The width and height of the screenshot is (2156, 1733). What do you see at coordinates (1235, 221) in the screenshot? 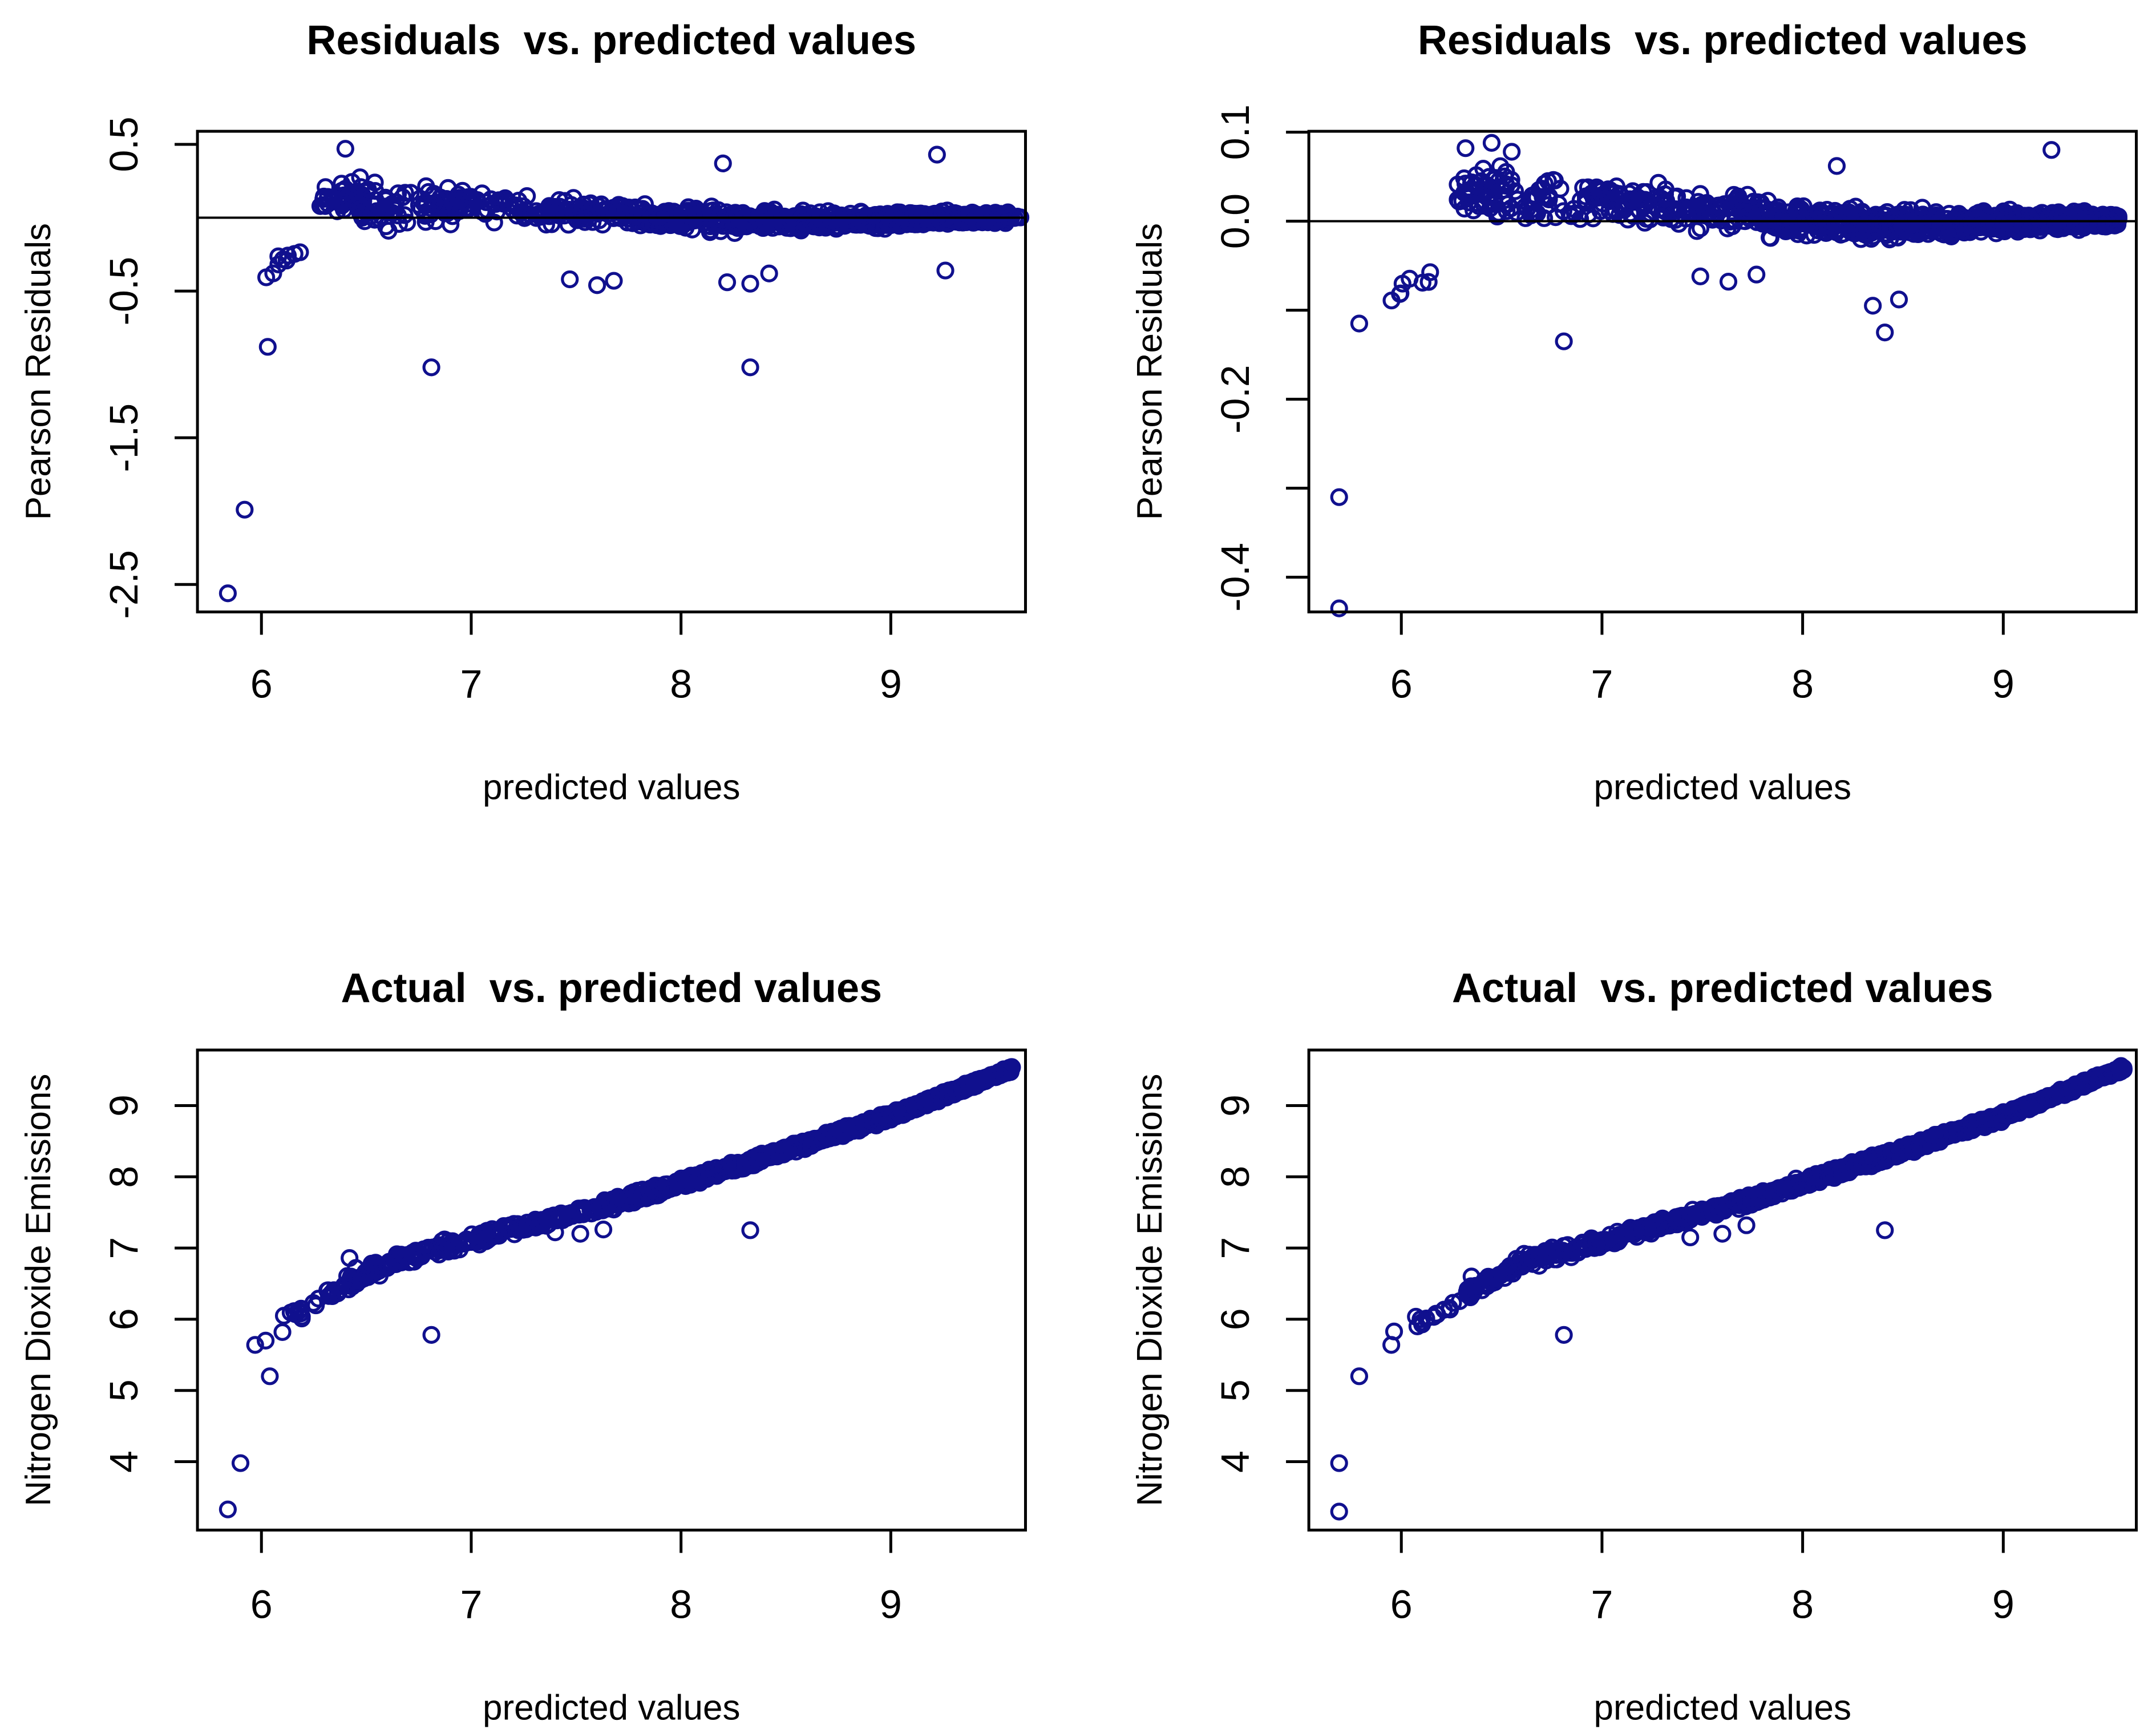
I see `y-tick-label: 0.0` at bounding box center [1235, 221].